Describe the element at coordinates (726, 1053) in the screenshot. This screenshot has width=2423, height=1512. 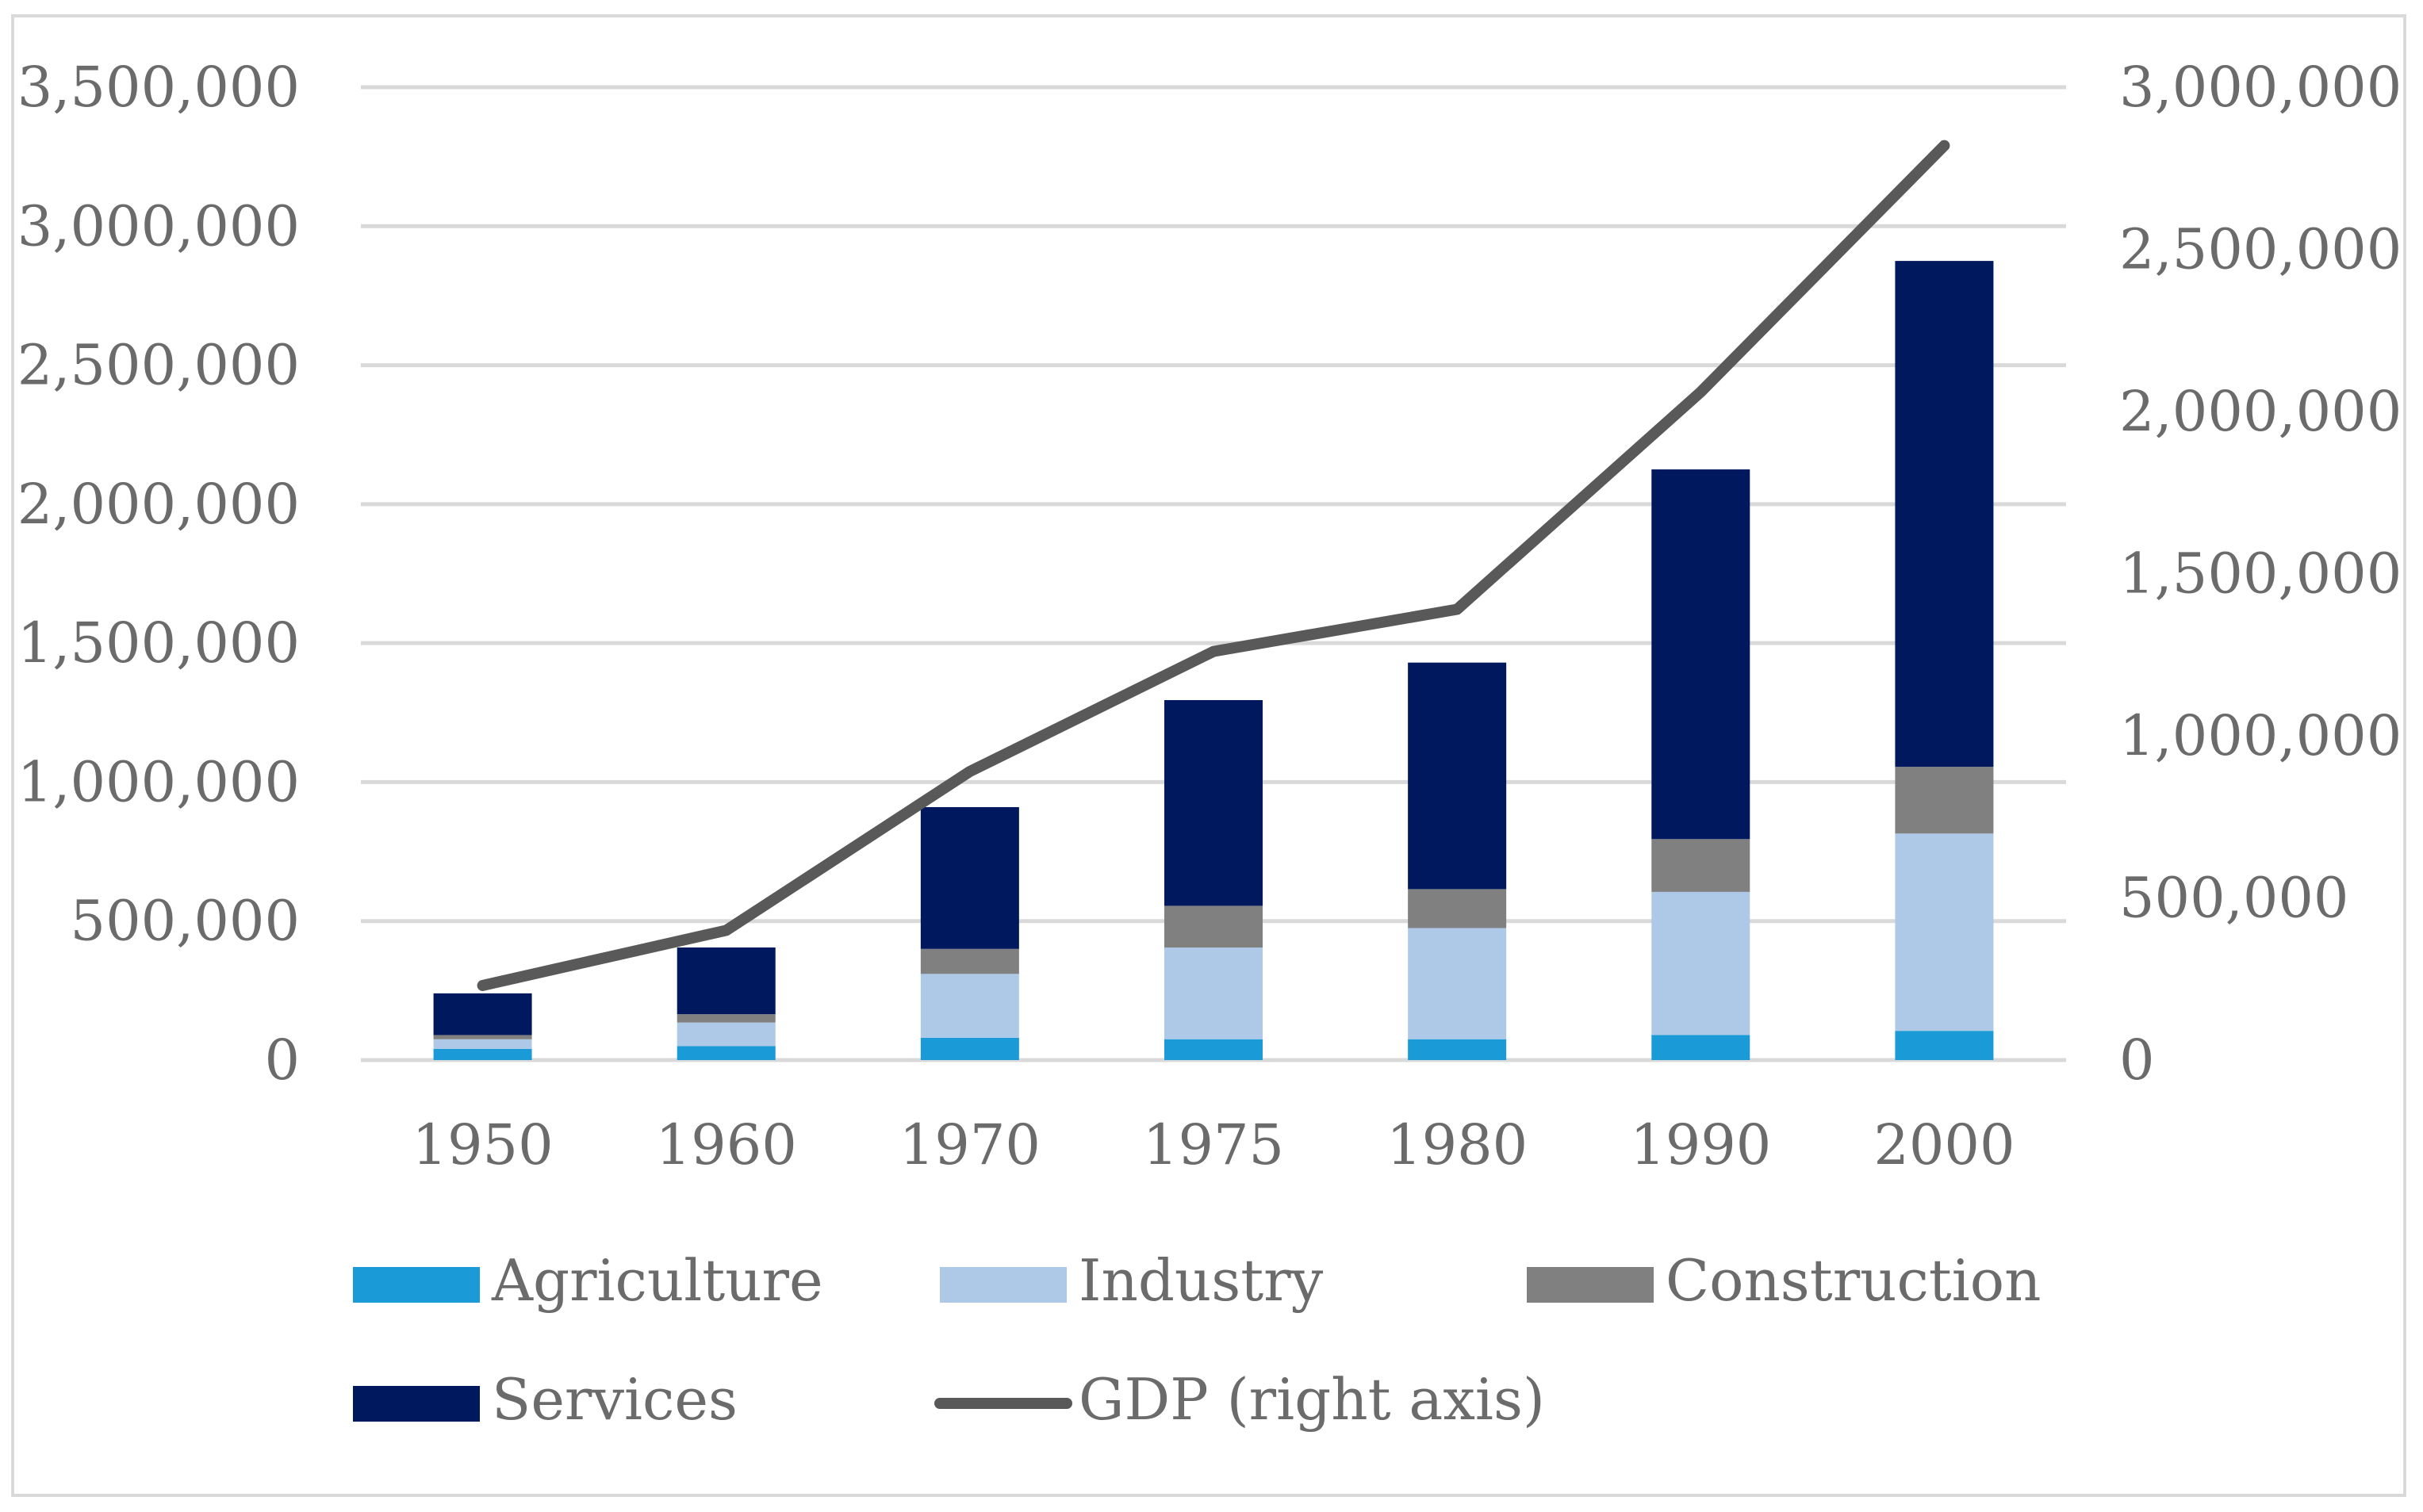
I see `bar-agriculture-1960` at that location.